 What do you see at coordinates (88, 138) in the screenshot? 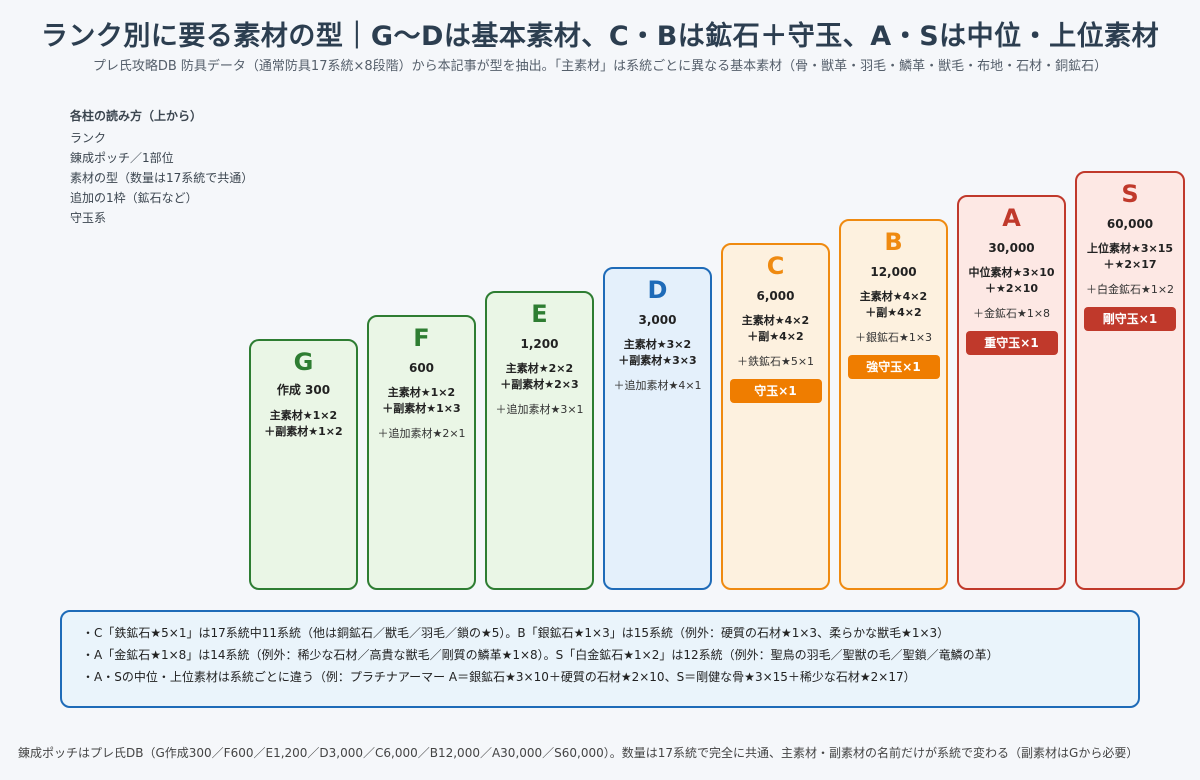
I see `legend-item: ランク` at bounding box center [88, 138].